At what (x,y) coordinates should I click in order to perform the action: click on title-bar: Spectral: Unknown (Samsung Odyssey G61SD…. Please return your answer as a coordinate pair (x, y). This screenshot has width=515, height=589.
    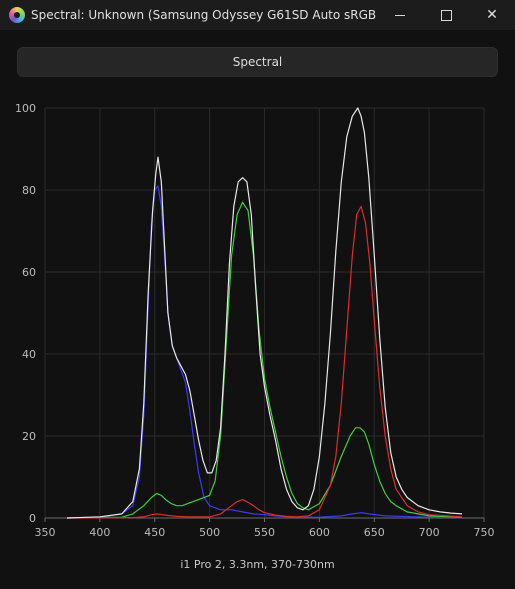
    Looking at the image, I should click on (257, 15).